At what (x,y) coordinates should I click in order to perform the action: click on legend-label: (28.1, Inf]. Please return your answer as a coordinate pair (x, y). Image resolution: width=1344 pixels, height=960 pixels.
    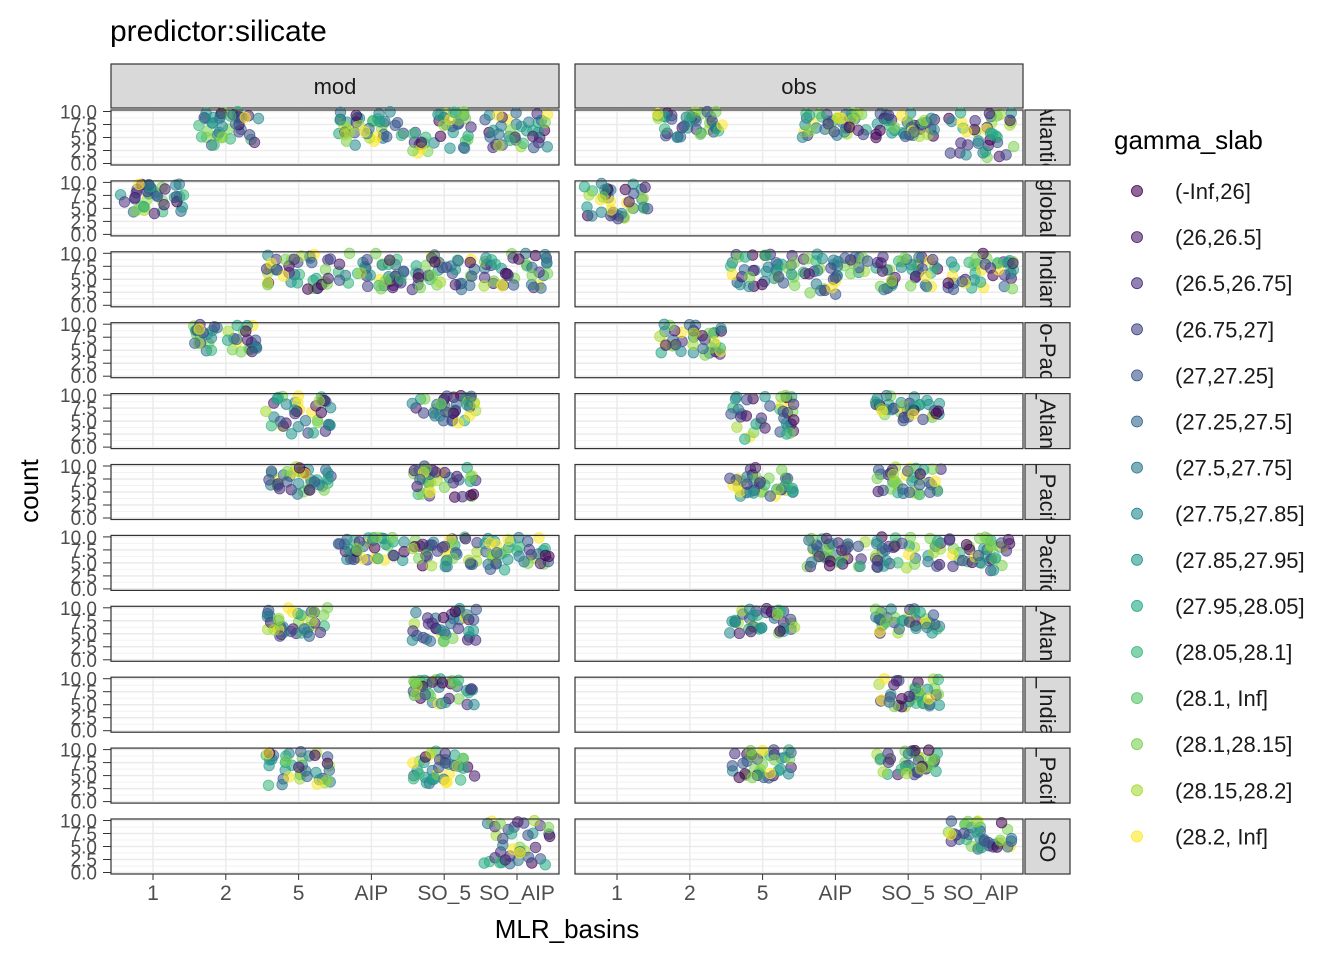
    Looking at the image, I should click on (1221, 698).